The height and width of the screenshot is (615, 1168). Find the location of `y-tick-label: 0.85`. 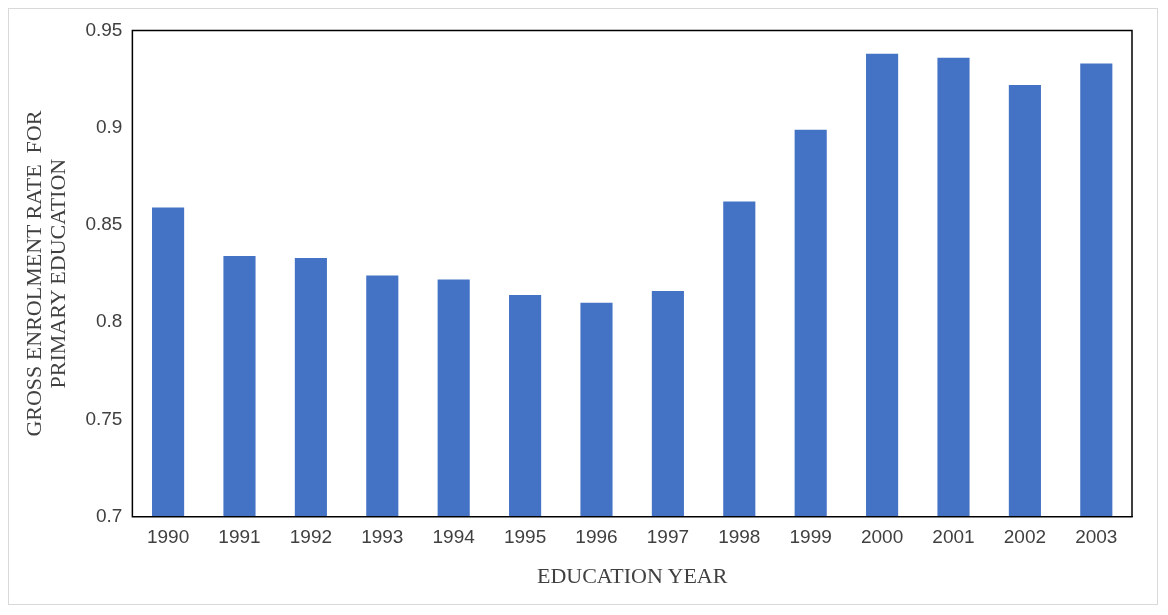

y-tick-label: 0.85 is located at coordinates (104, 224).